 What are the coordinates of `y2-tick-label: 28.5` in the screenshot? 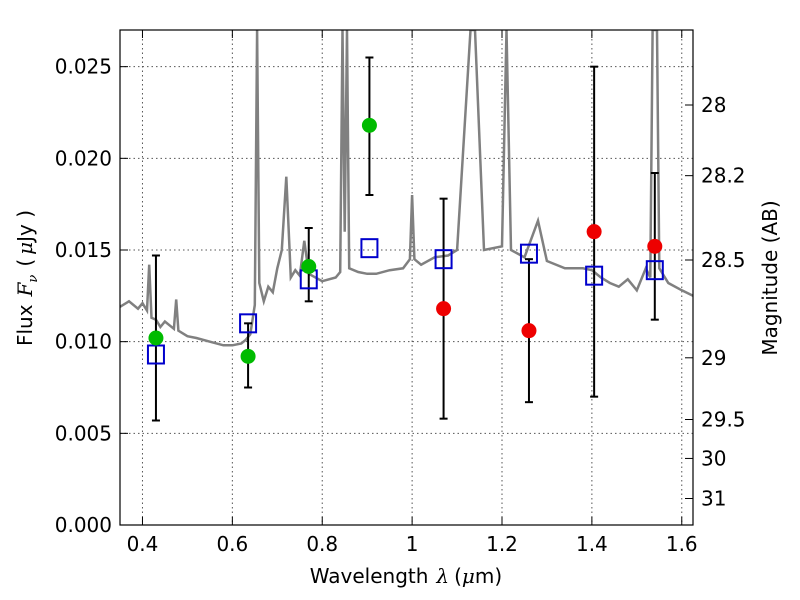 It's located at (723, 260).